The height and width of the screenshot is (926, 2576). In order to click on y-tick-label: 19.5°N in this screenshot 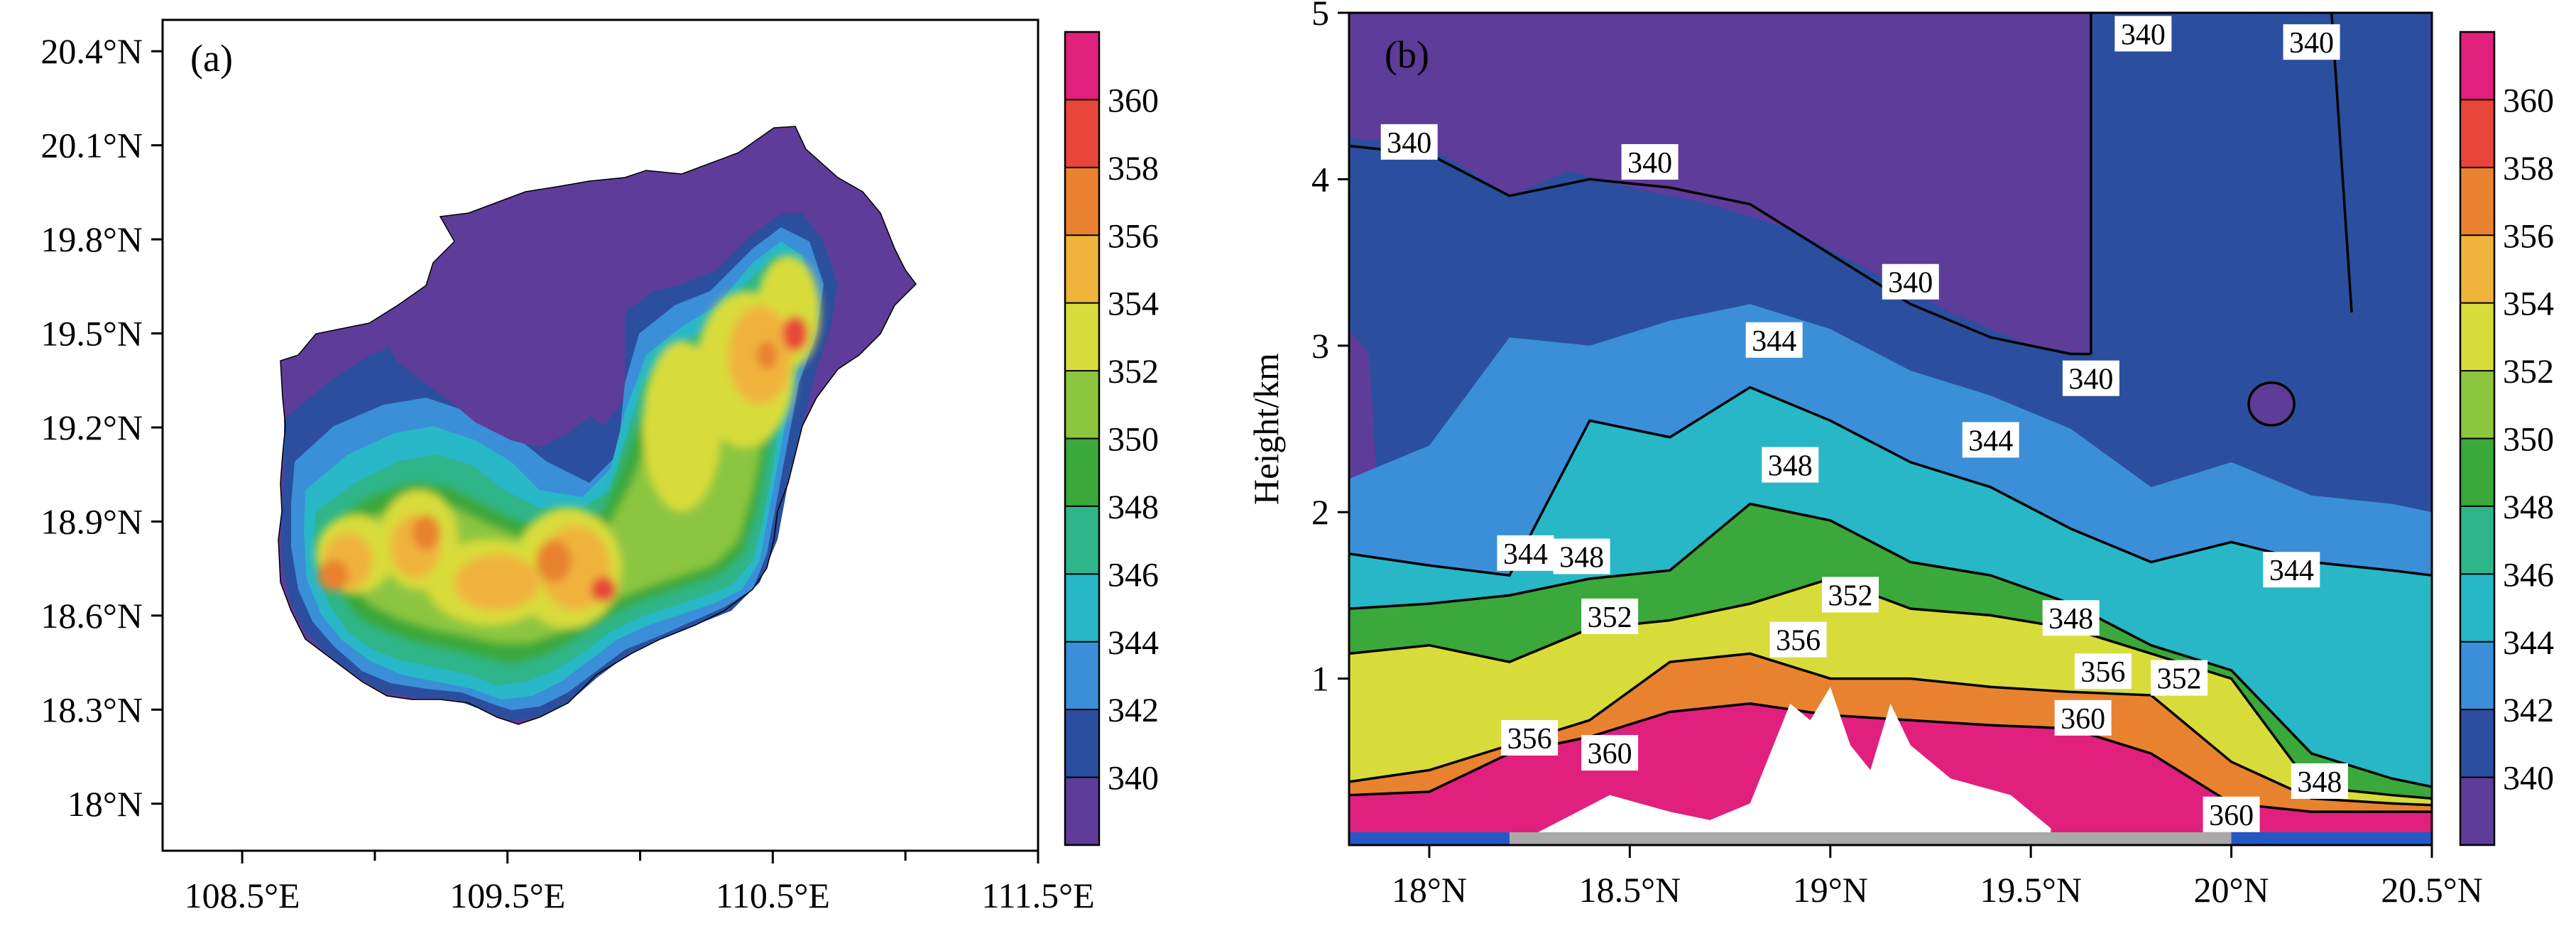, I will do `click(91, 334)`.